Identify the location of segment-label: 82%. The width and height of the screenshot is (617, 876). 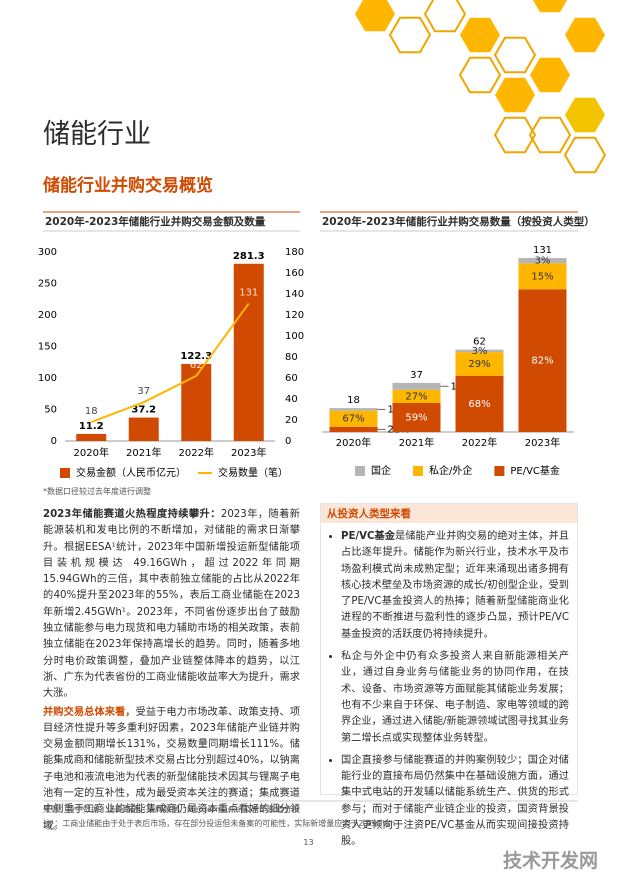
(542, 361).